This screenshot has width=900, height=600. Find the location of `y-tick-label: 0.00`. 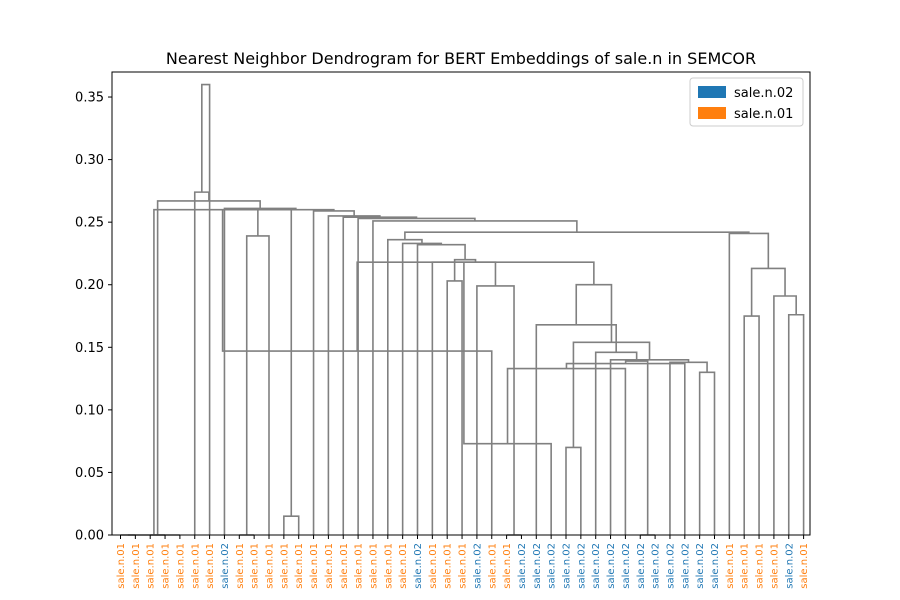

y-tick-label: 0.00 is located at coordinates (89, 536).